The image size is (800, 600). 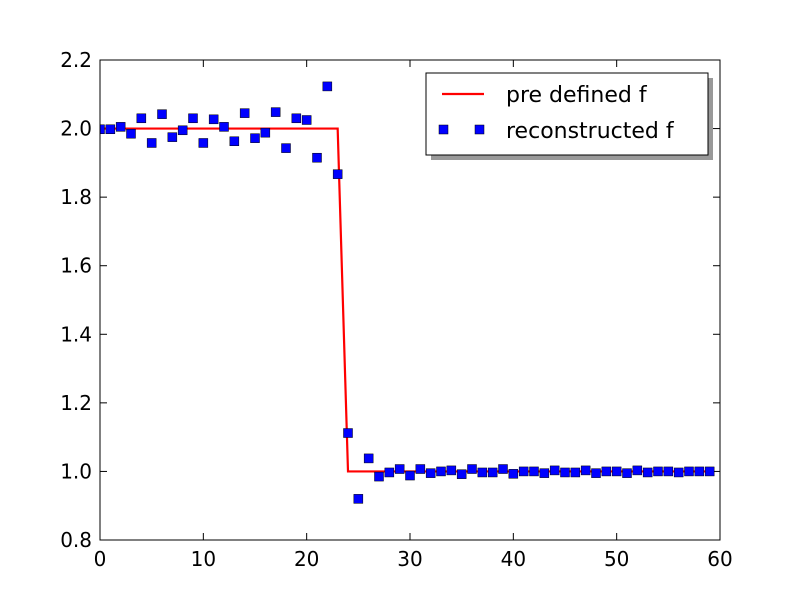 What do you see at coordinates (203, 559) in the screenshot?
I see `x-tick-label: 10` at bounding box center [203, 559].